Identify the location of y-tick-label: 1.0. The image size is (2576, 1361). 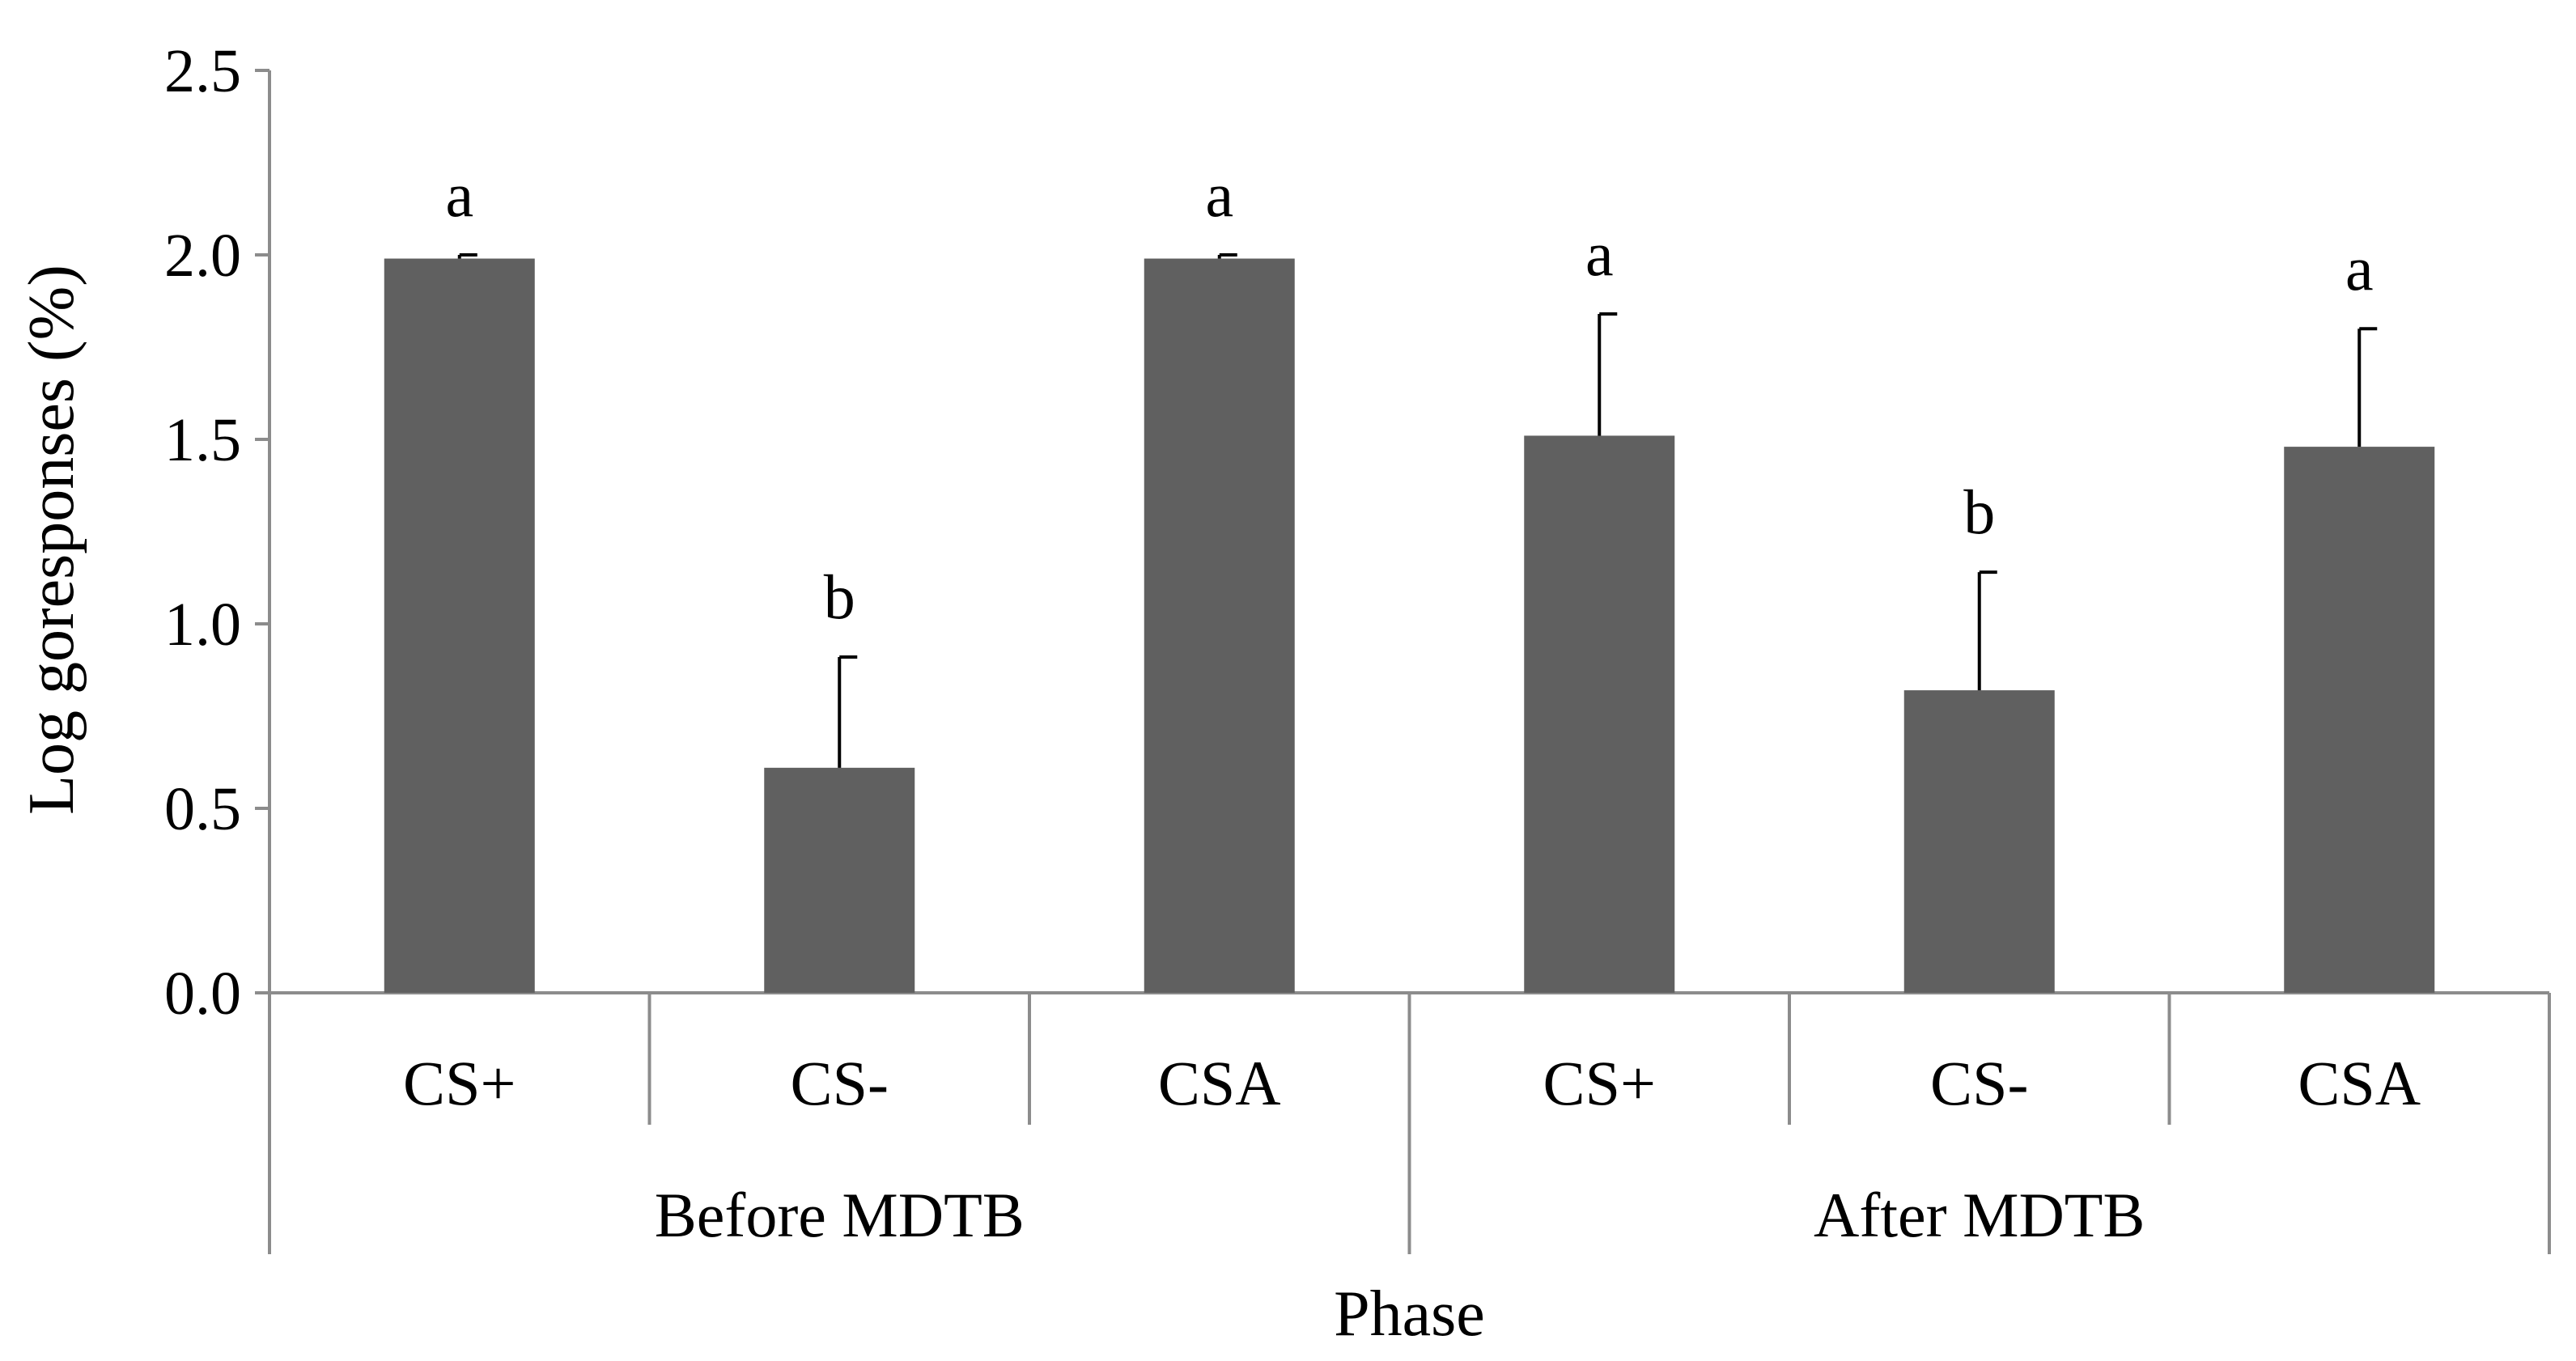
(202, 625).